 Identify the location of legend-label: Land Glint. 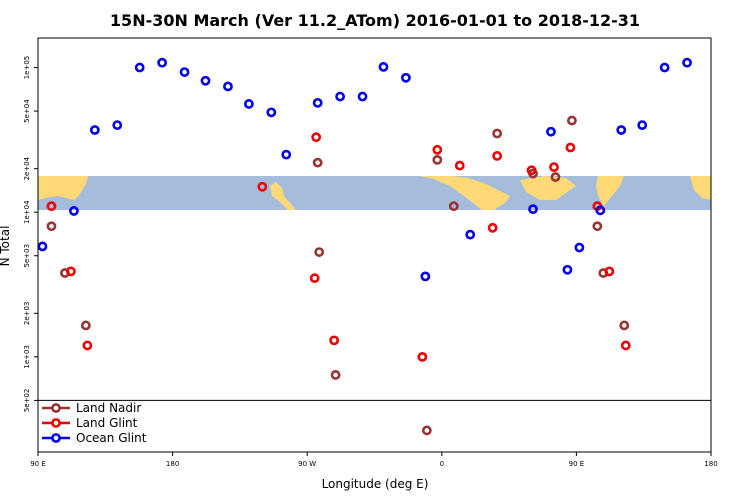
(107, 423).